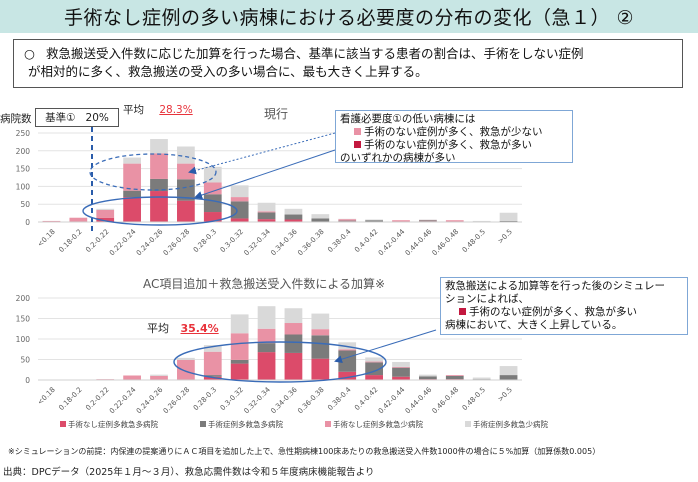 The height and width of the screenshot is (482, 698). What do you see at coordinates (445, 242) in the screenshot?
I see `x-tick-label: 0.46-0.48` at bounding box center [445, 242].